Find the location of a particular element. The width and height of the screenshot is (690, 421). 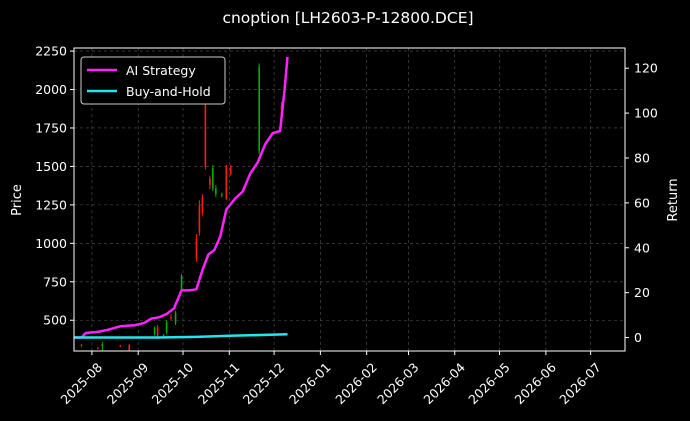

legend-label-ai-strategy: AI Strategy is located at coordinates (161, 70).